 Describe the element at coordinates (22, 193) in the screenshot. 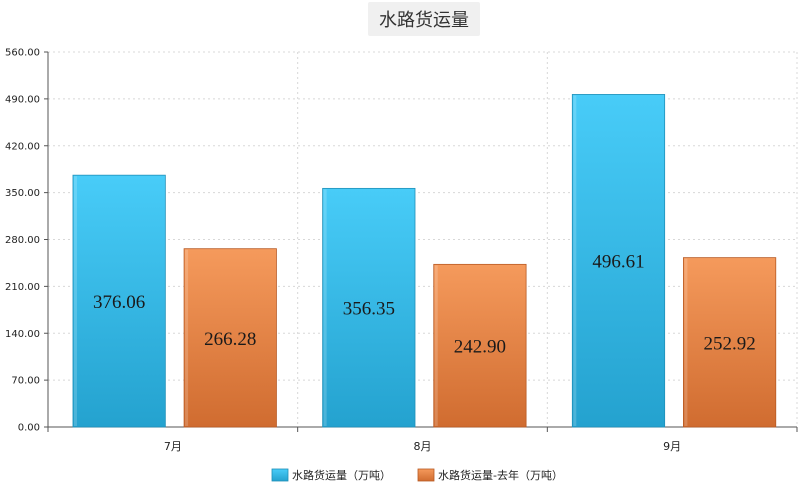

I see `y-tick-label: 350.00` at that location.